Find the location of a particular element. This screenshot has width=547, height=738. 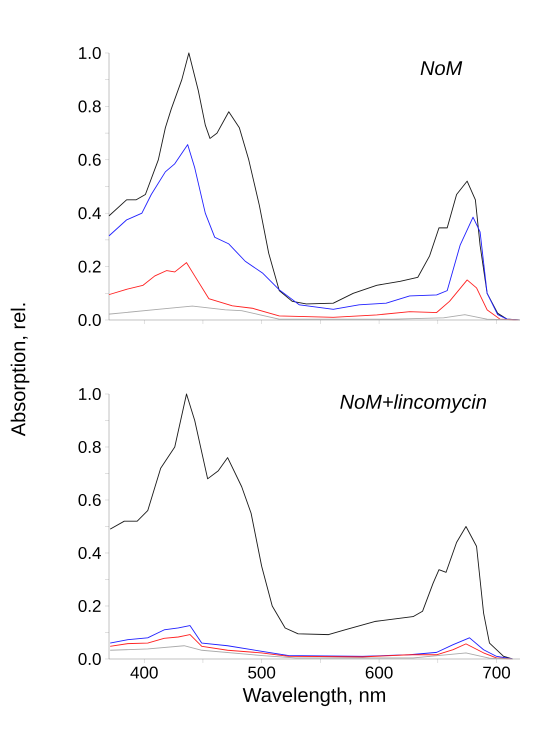

y-axis-title: Absorption, rel. is located at coordinates (20, 370).